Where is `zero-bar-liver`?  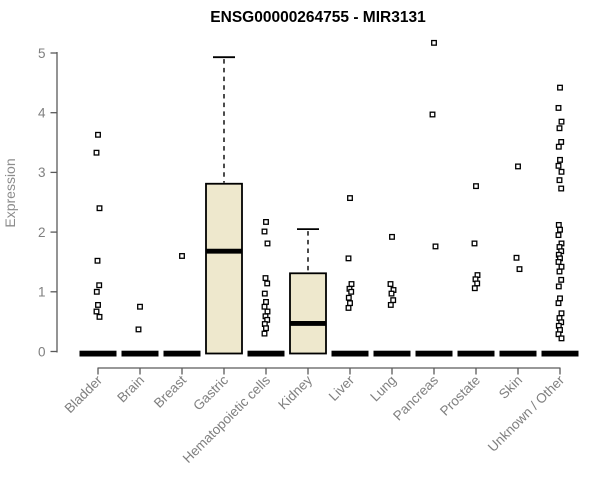 zero-bar-liver is located at coordinates (350, 353).